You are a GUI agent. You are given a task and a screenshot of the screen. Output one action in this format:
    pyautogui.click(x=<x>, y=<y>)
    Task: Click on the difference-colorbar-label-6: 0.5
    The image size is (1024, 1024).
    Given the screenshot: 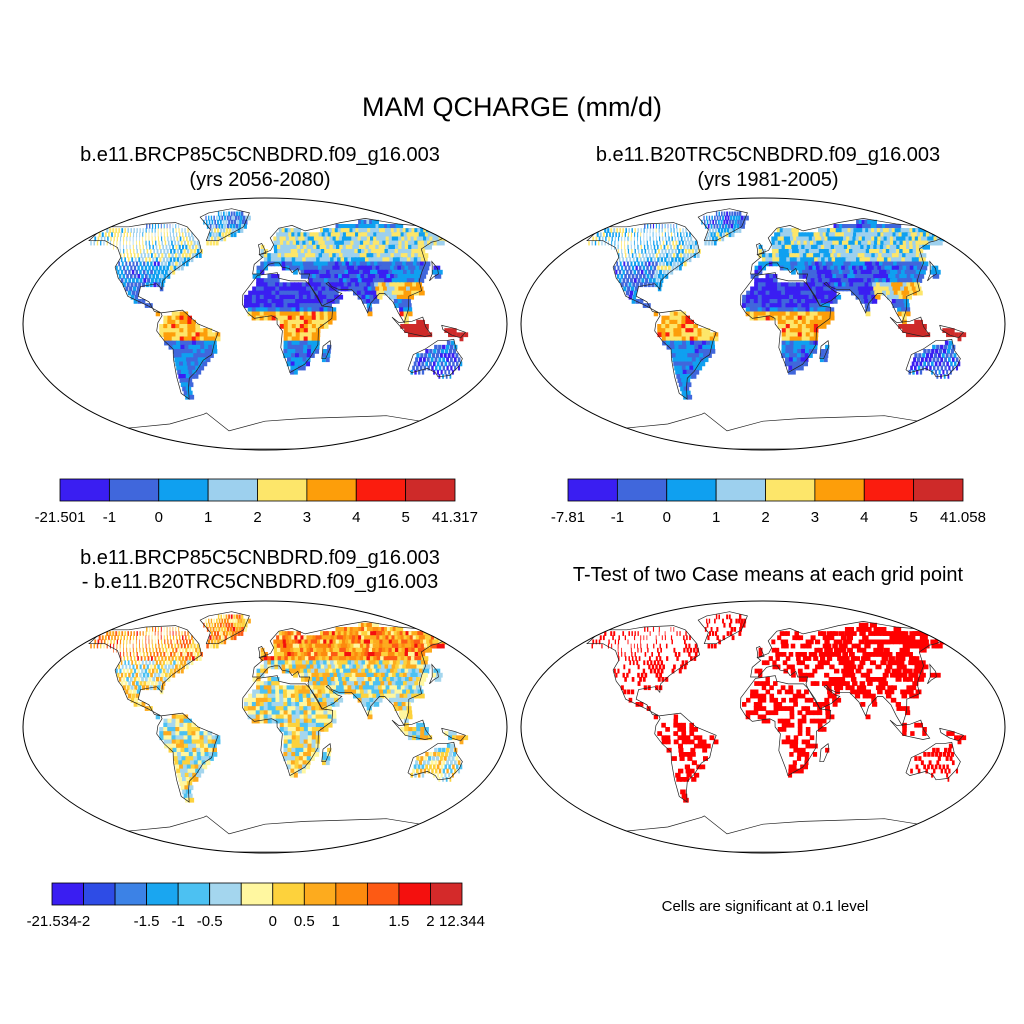 What is the action you would take?
    pyautogui.click(x=304, y=921)
    